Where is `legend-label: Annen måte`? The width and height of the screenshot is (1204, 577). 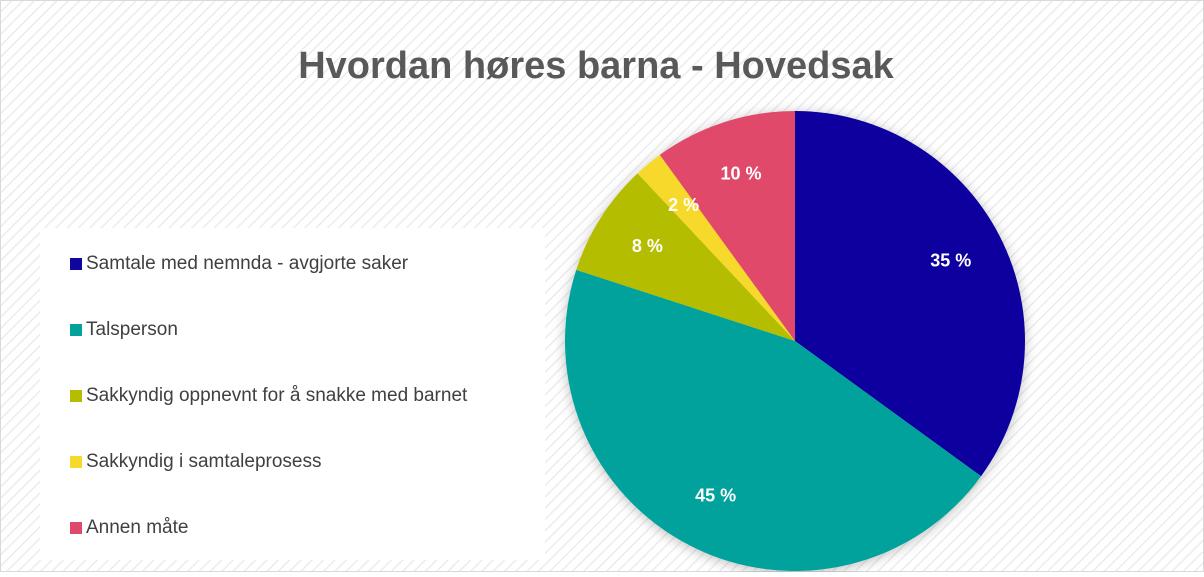 legend-label: Annen måte is located at coordinates (137, 527).